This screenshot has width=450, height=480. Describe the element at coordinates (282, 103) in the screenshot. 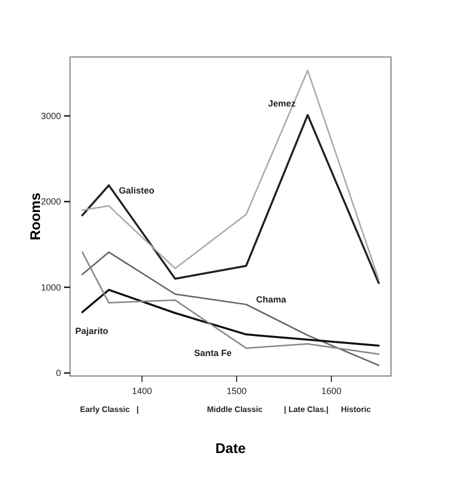

I see `series-label: Jemez` at that location.